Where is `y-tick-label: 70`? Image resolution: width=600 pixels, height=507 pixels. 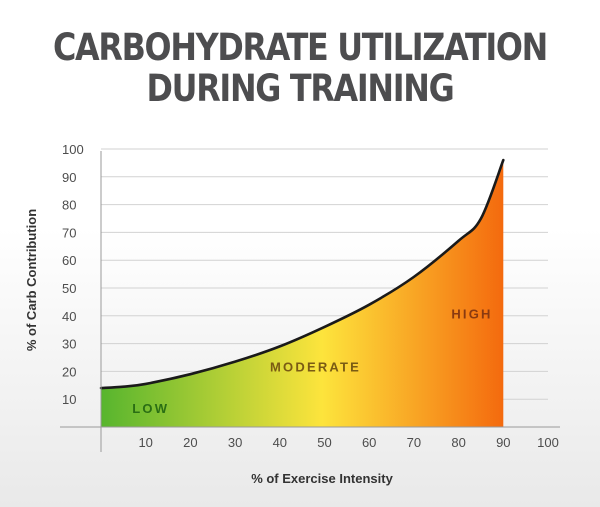 y-tick-label: 70 is located at coordinates (69, 232).